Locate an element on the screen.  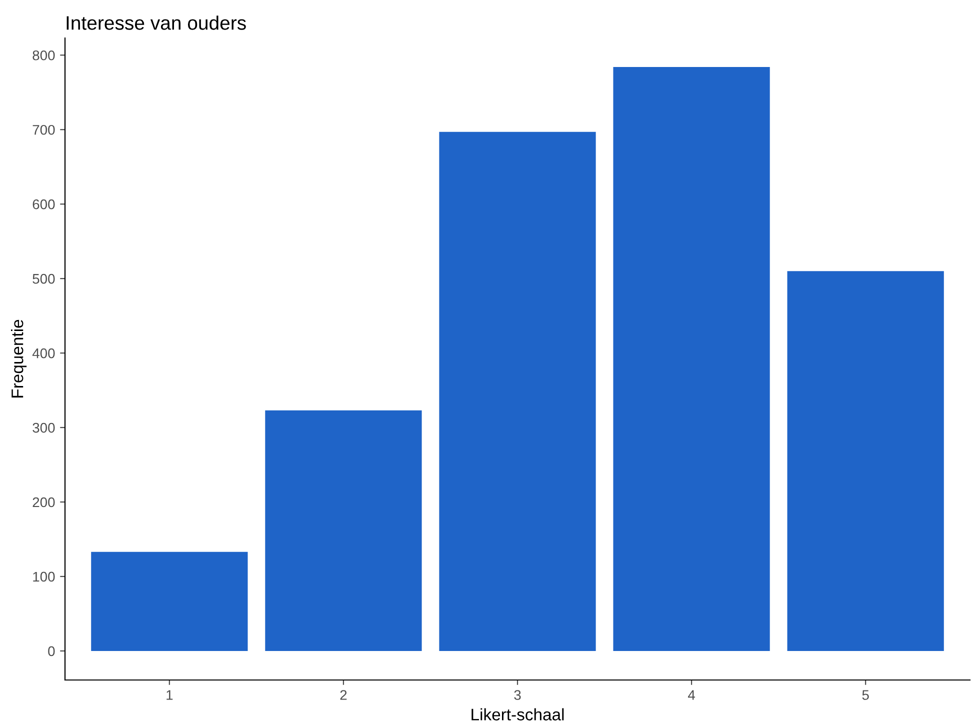
y-tick-label: 100 is located at coordinates (44, 577).